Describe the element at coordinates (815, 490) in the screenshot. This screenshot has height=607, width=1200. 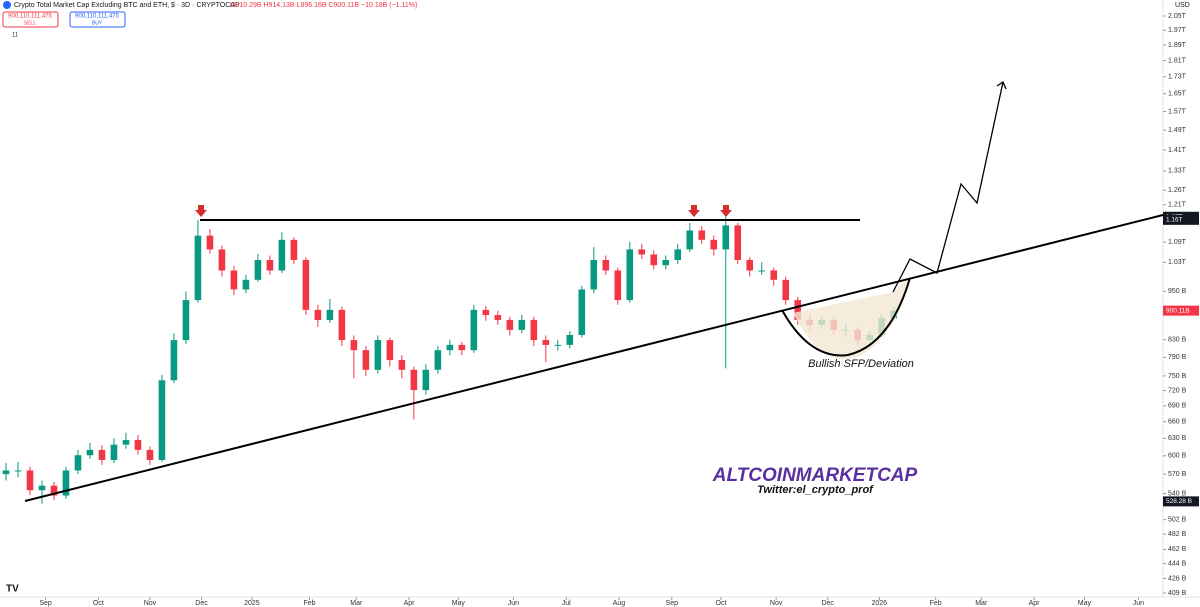
I see `watermark-handle: Twitter:el_crypto_prof` at that location.